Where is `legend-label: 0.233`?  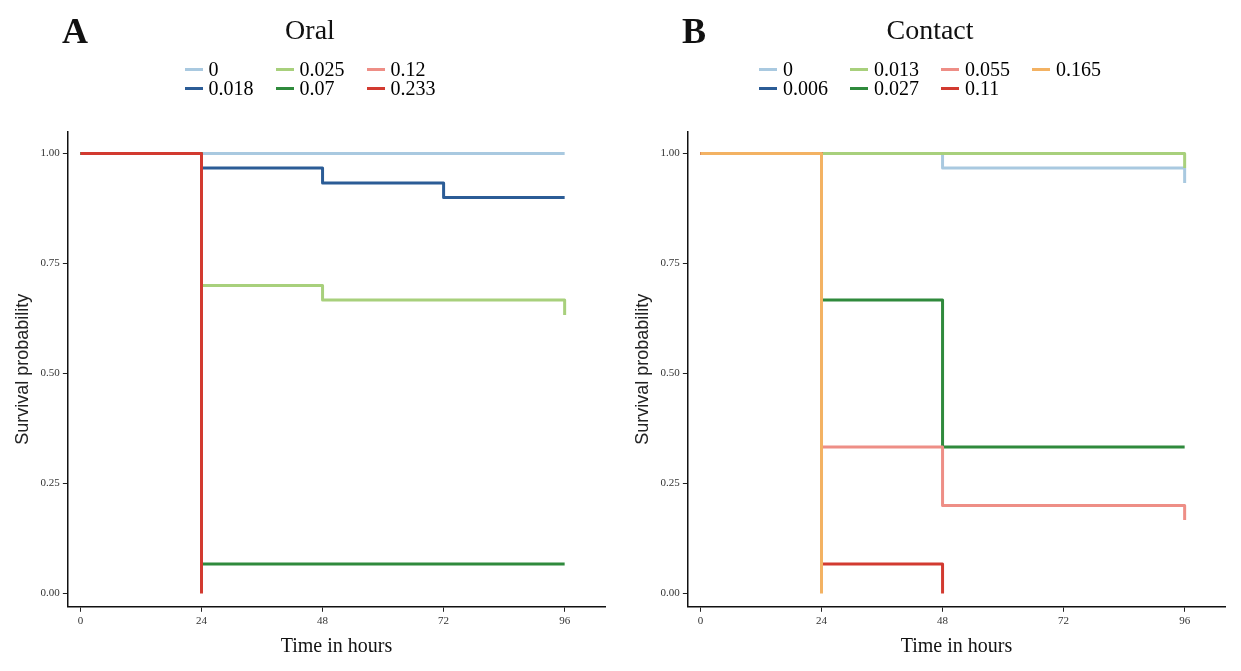
legend-label: 0.233 is located at coordinates (413, 88).